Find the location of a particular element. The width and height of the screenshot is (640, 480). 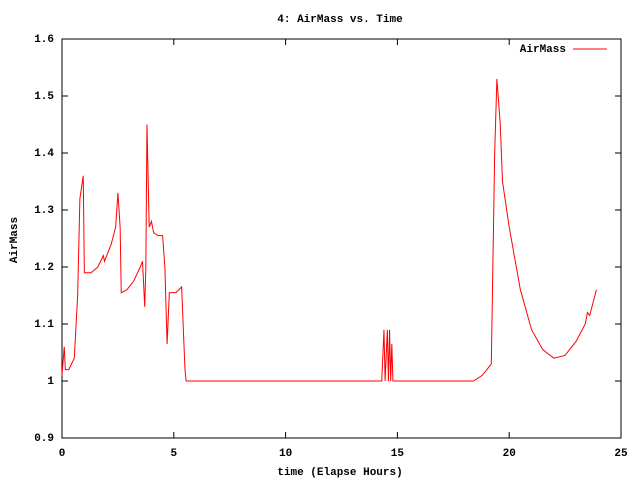

y-tick-label: 1.6 is located at coordinates (44, 40).